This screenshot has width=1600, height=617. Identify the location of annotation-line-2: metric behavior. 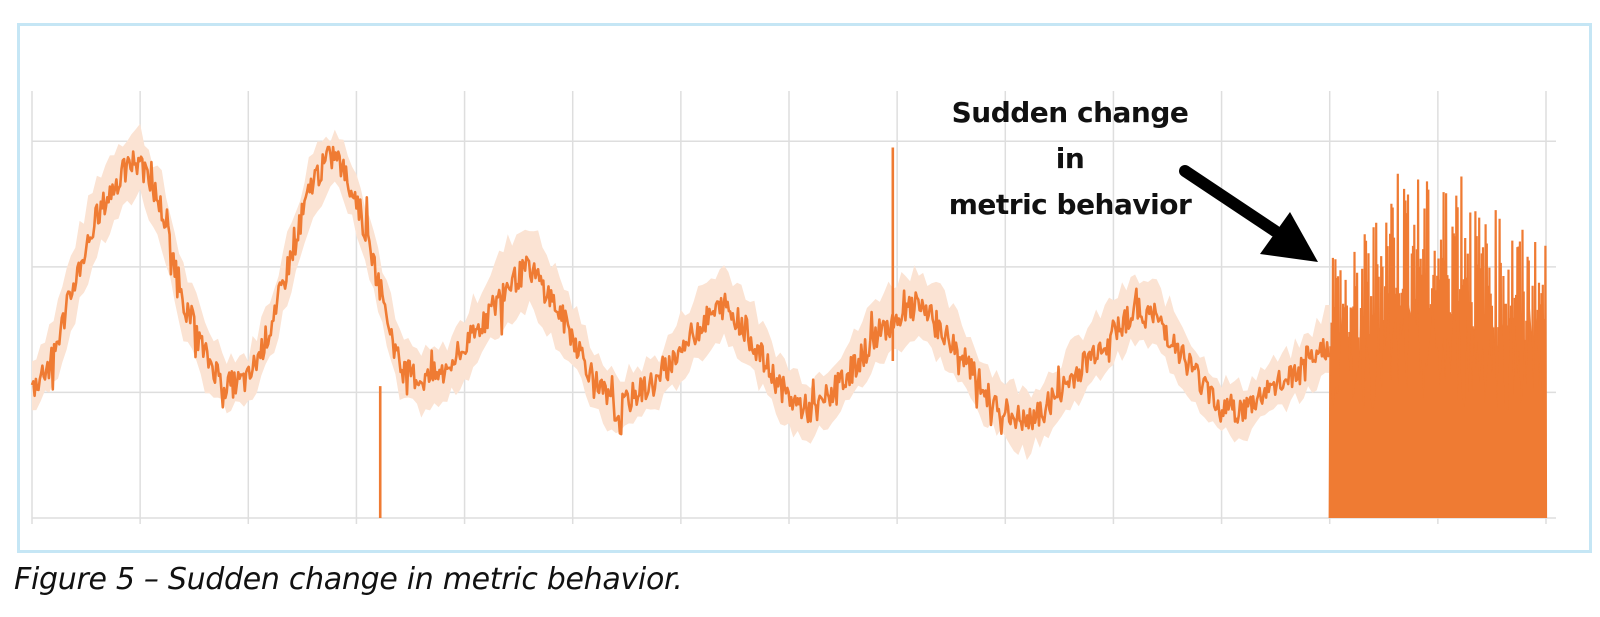
(1070, 204).